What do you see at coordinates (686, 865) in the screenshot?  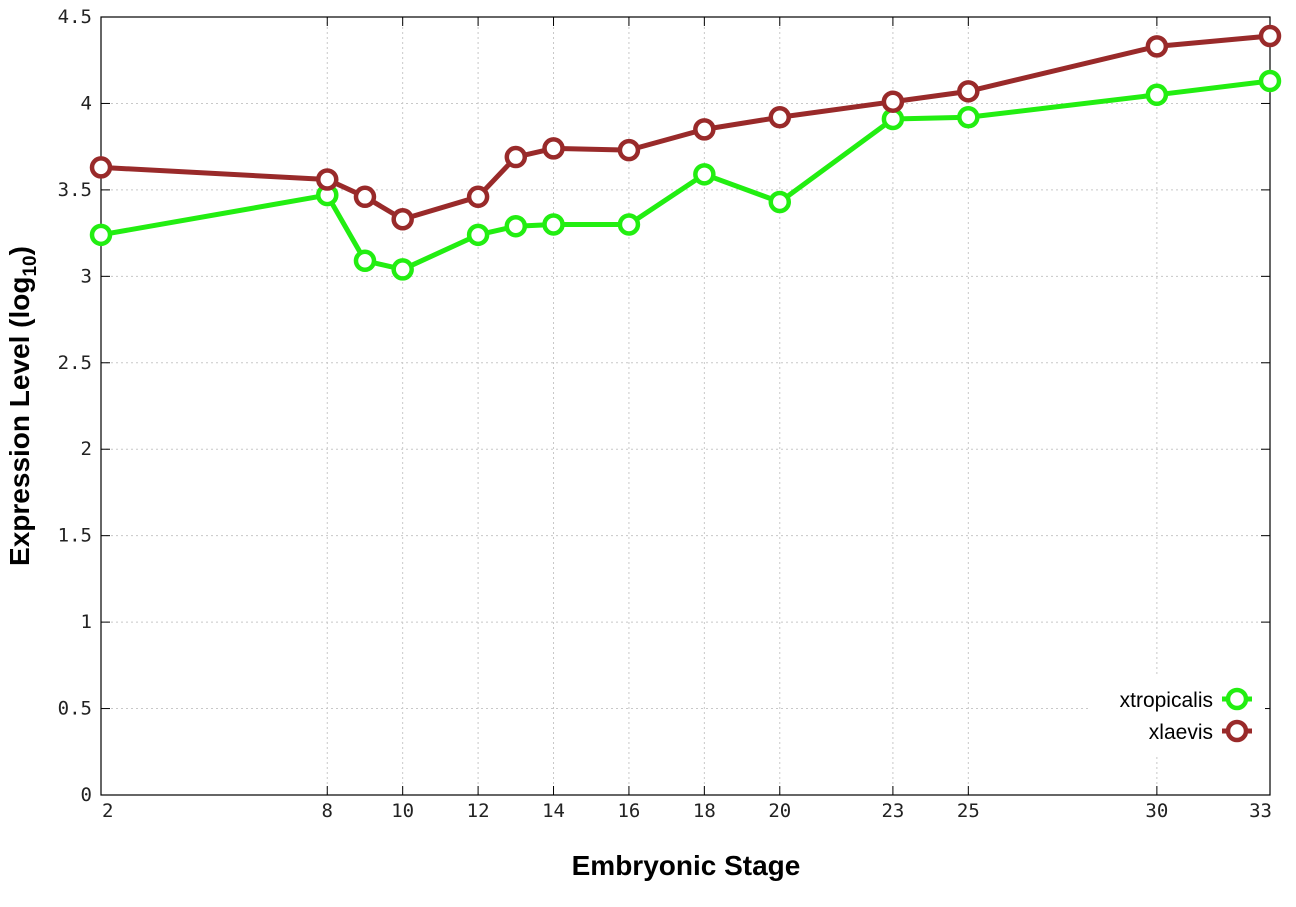 I see `x-axis-title: Embryonic Stage` at bounding box center [686, 865].